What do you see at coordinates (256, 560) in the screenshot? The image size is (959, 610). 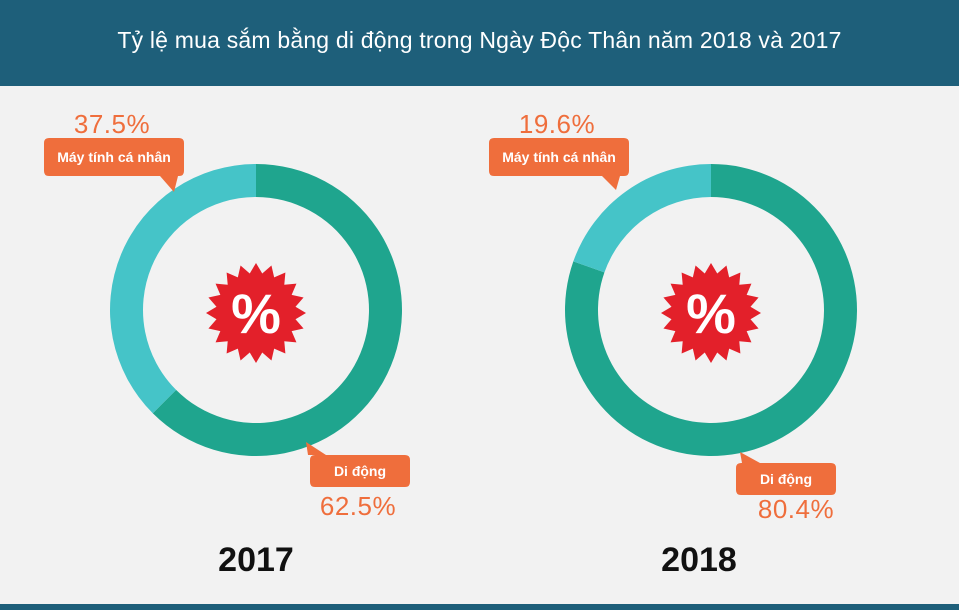 I see `chart-year-title: 2017` at bounding box center [256, 560].